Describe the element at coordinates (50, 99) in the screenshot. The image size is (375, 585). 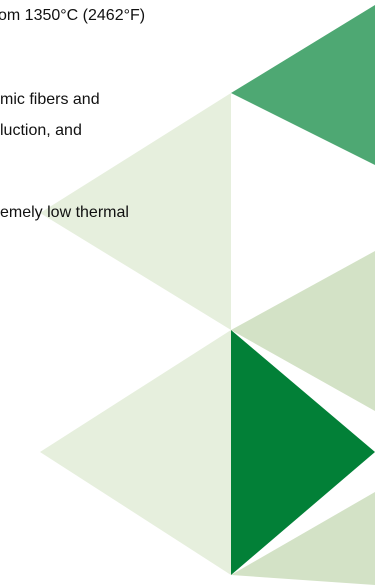
I see `text-line-fibers: mic fibers and` at that location.